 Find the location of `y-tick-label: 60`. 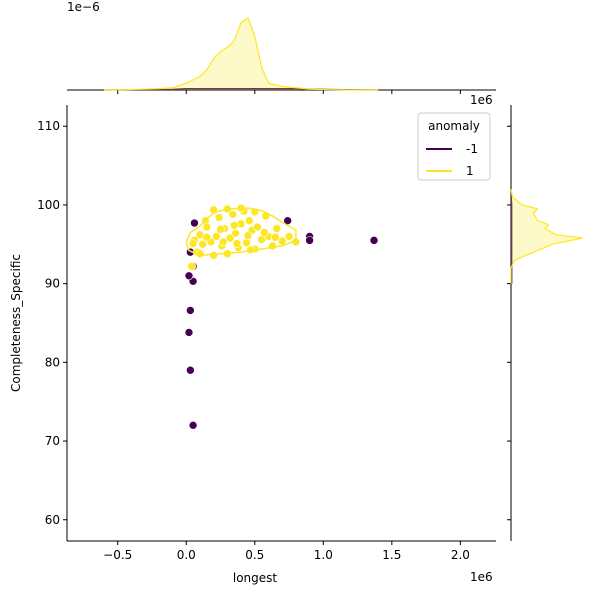

y-tick-label: 60 is located at coordinates (52, 520).